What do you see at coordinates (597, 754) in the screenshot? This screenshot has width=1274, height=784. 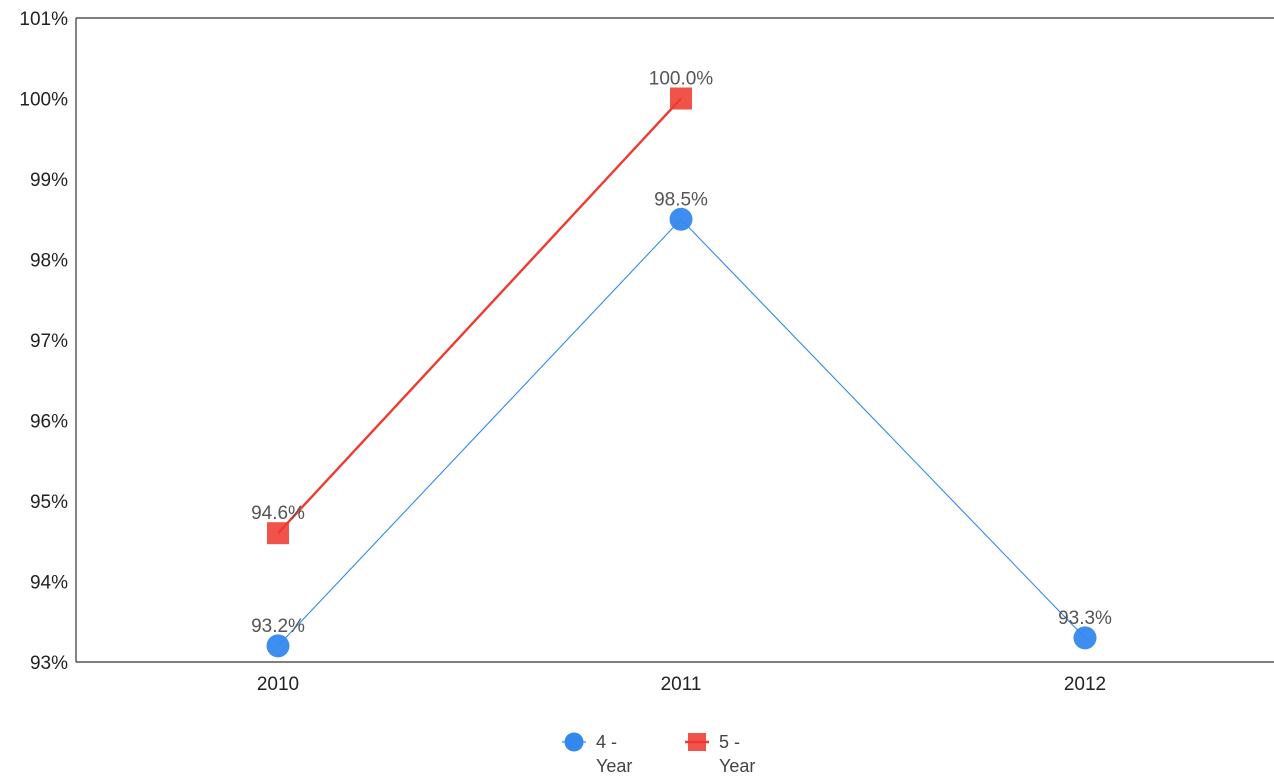 I see `legend-item-1: 4 - Year` at bounding box center [597, 754].